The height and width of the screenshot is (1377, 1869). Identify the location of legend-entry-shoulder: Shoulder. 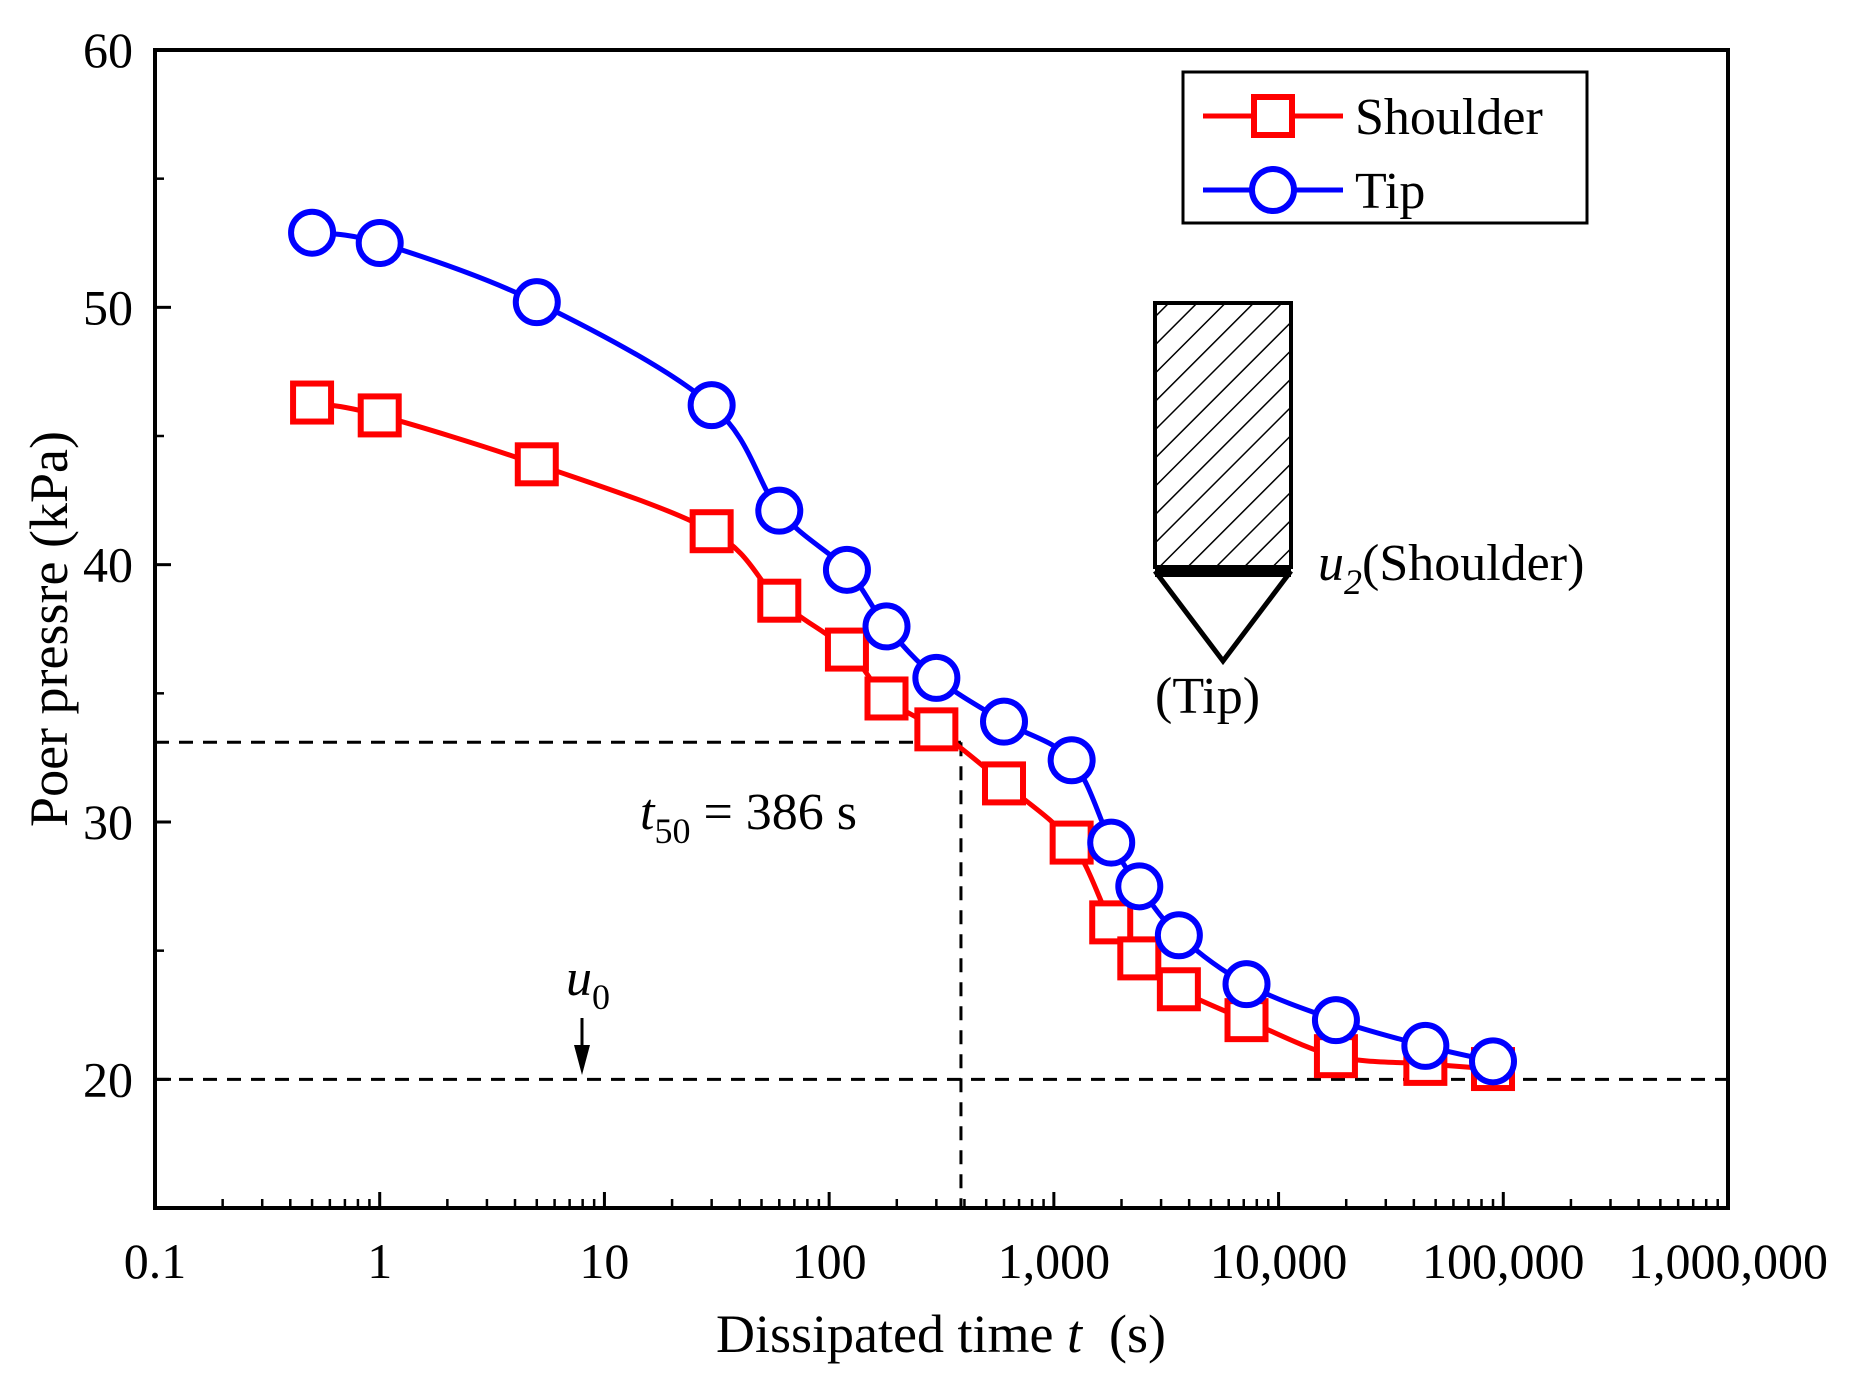
(1373, 117).